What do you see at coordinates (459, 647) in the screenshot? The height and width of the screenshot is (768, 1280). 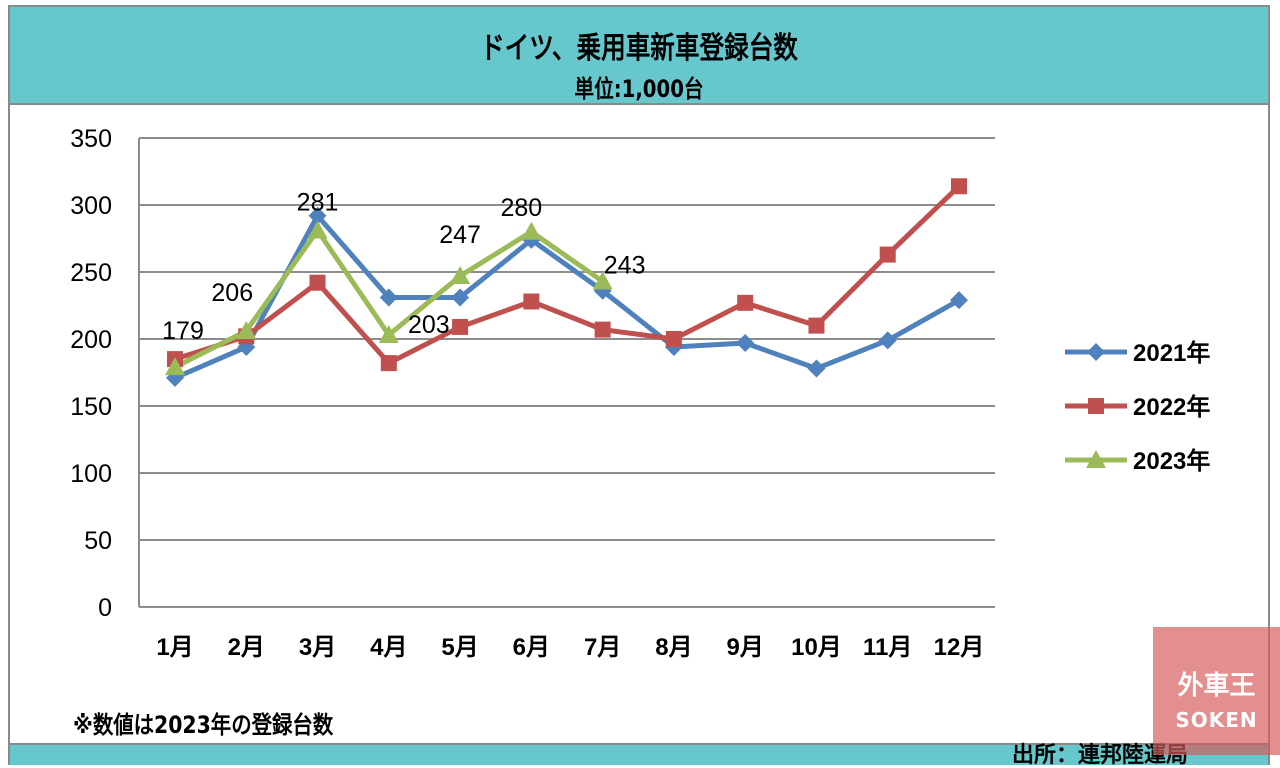 I see `x-tick-label: 5月` at bounding box center [459, 647].